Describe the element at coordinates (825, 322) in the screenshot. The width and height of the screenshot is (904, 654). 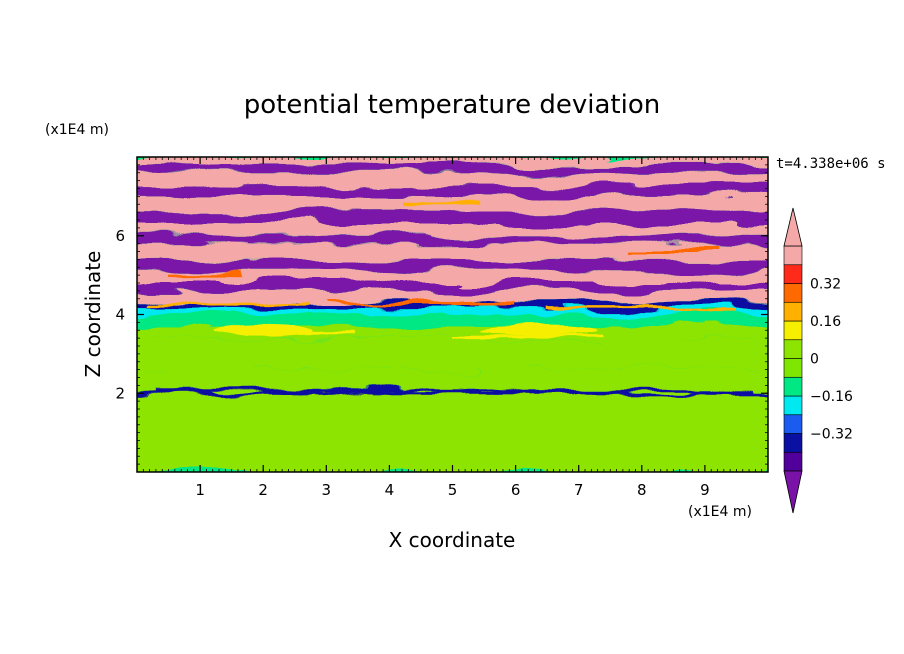
I see `colorbar-label: 0.16` at that location.